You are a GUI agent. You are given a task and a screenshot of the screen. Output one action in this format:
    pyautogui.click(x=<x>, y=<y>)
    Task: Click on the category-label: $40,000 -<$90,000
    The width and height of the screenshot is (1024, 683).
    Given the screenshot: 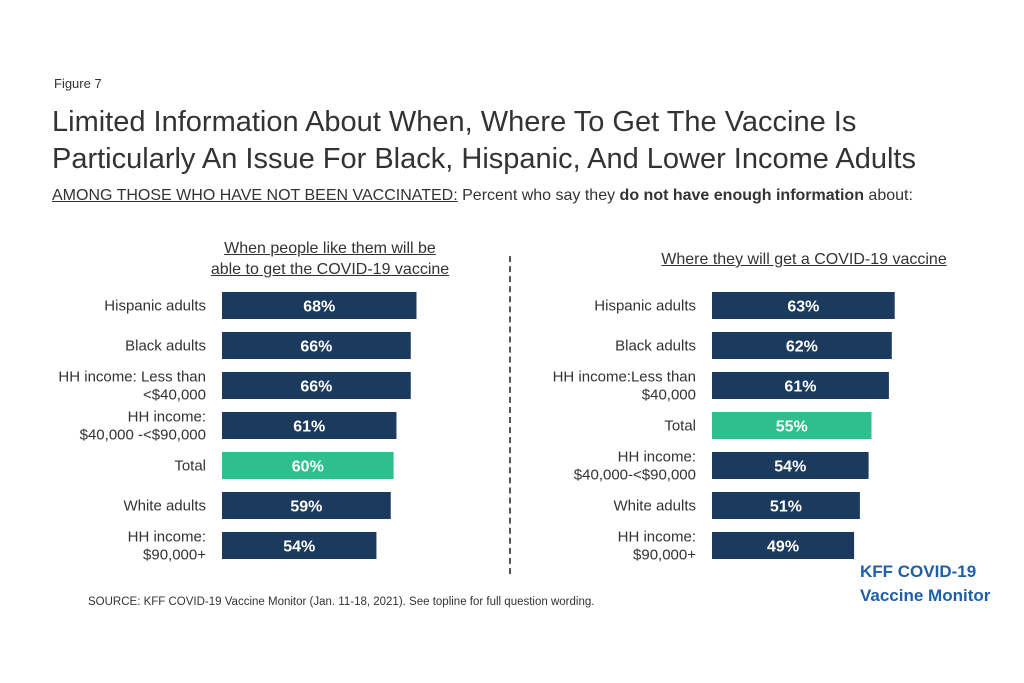 What is the action you would take?
    pyautogui.click(x=143, y=435)
    